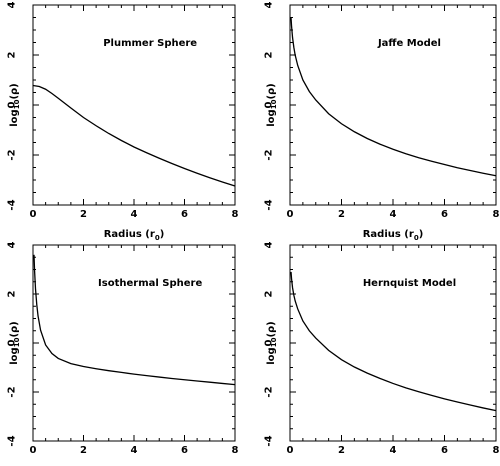  I want to click on panel-title: Hernquist Model, so click(409, 283).